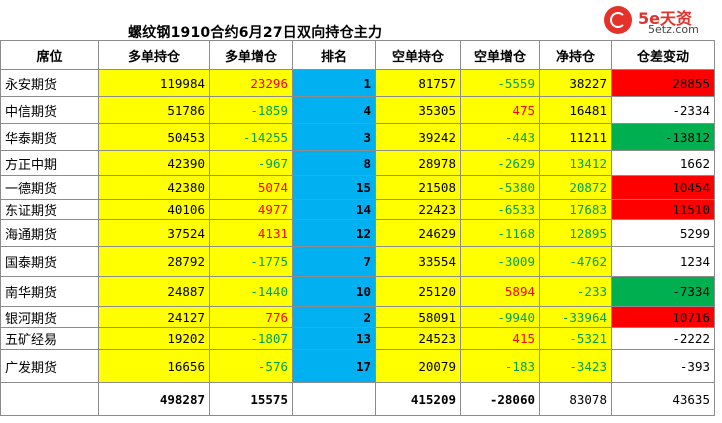  Describe the element at coordinates (334, 187) in the screenshot. I see `cell-rank: 15` at that location.